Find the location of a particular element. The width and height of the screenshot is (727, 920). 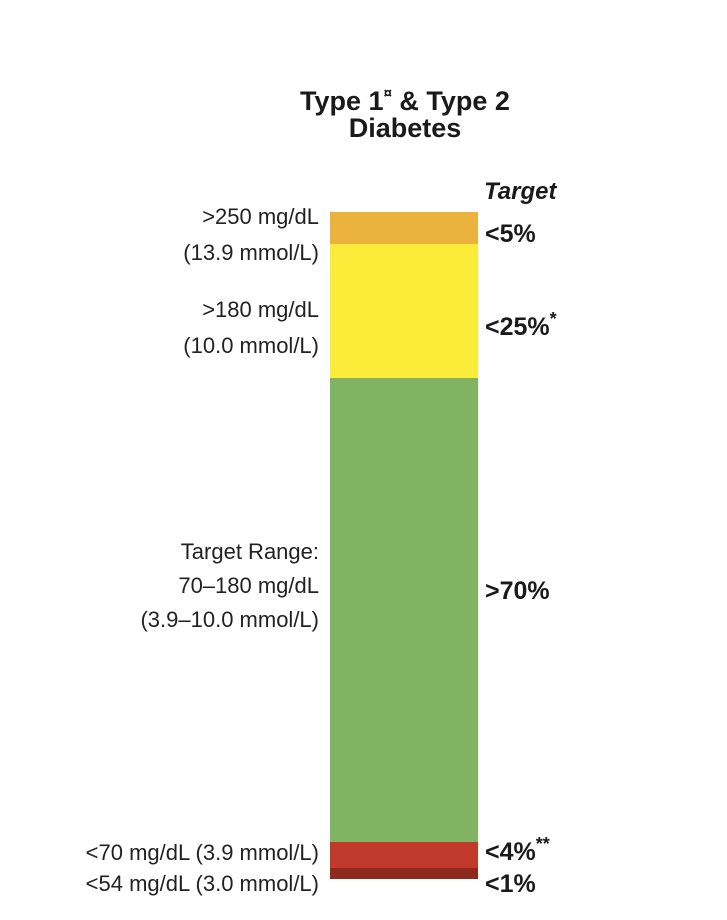

bar-segment-very-low is located at coordinates (404, 873).